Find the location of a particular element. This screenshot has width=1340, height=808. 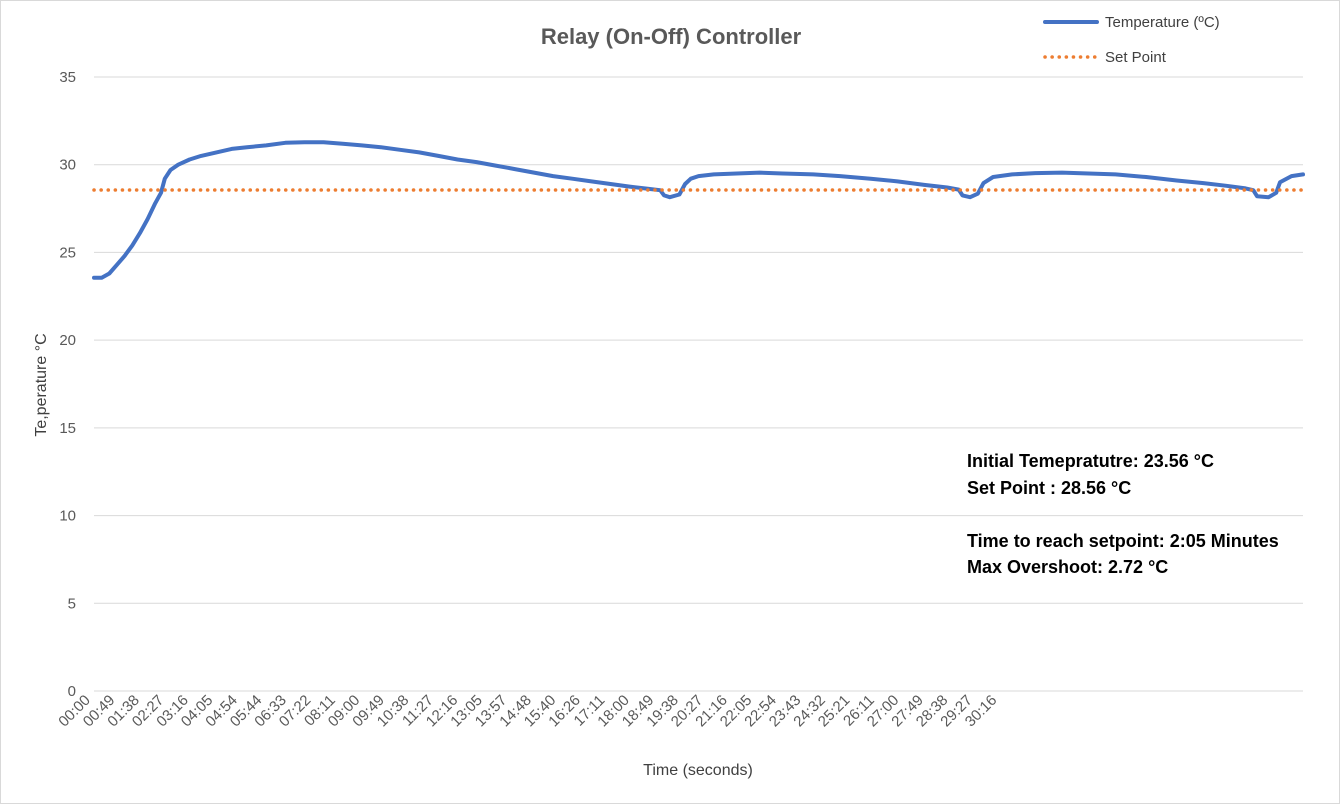

y-tick-label: 30 is located at coordinates (67, 165).